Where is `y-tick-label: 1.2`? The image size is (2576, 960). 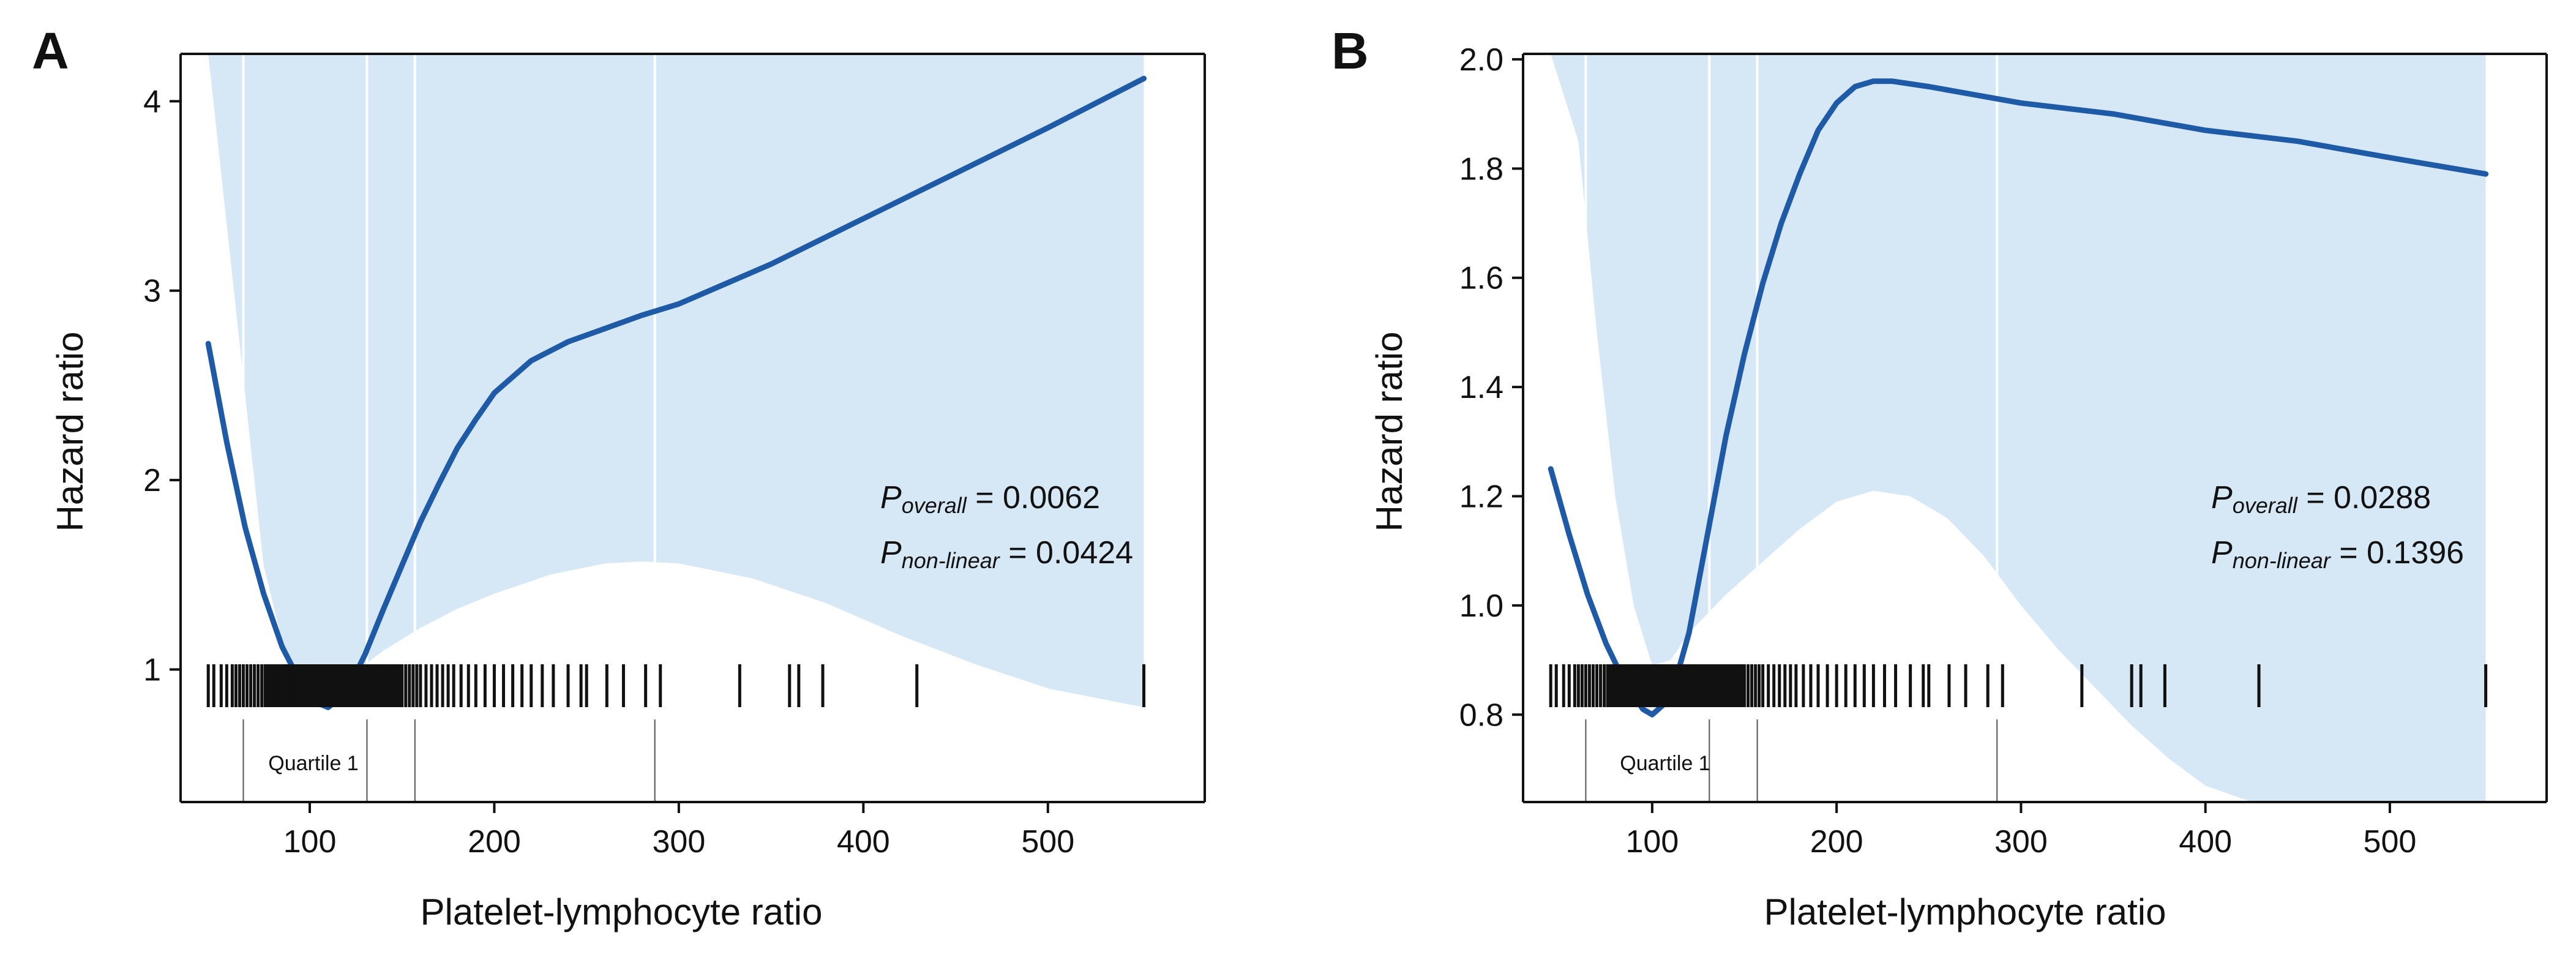
y-tick-label: 1.2 is located at coordinates (1481, 496).